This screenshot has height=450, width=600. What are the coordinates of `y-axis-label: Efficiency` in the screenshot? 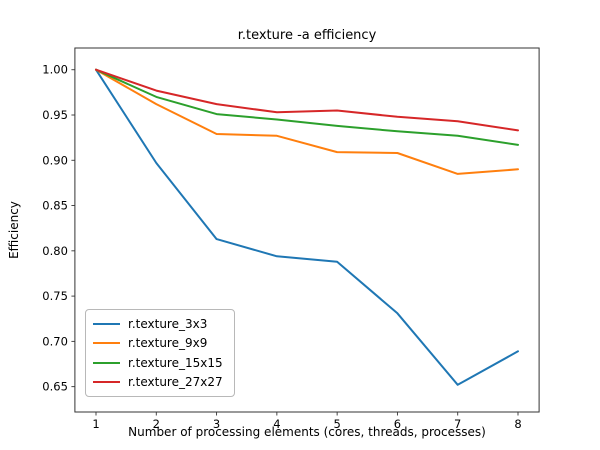 It's located at (14, 230).